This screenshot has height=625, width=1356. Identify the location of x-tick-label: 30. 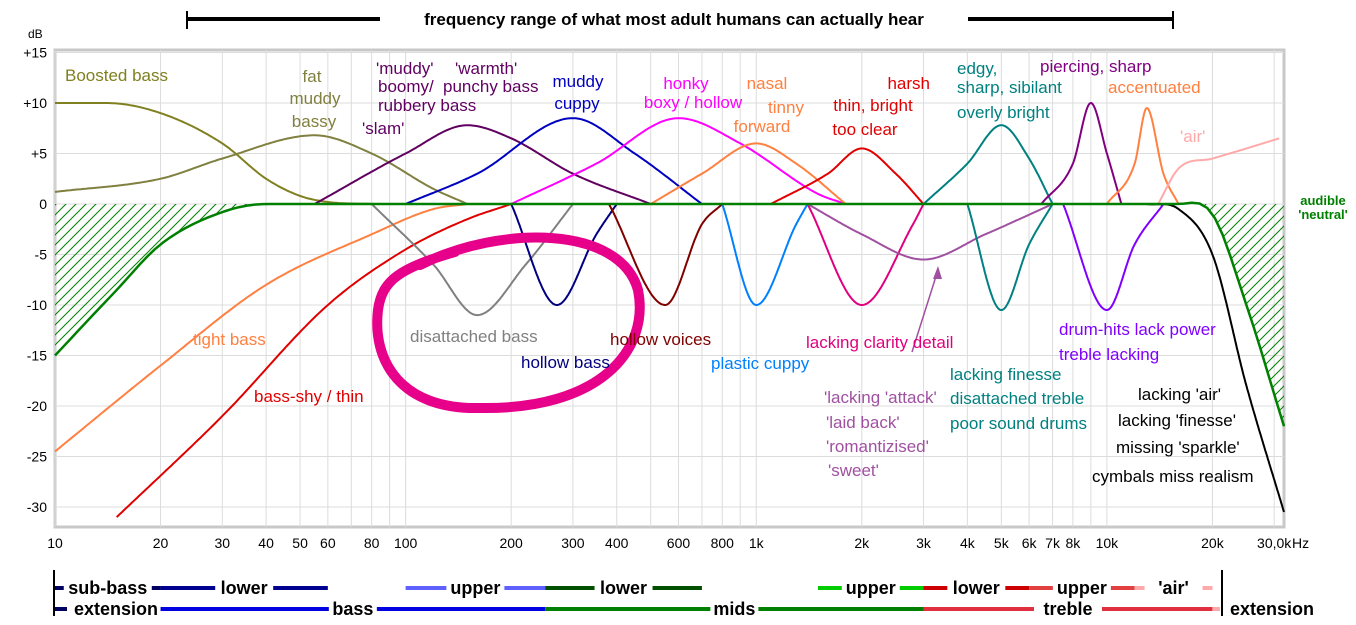
(223, 543).